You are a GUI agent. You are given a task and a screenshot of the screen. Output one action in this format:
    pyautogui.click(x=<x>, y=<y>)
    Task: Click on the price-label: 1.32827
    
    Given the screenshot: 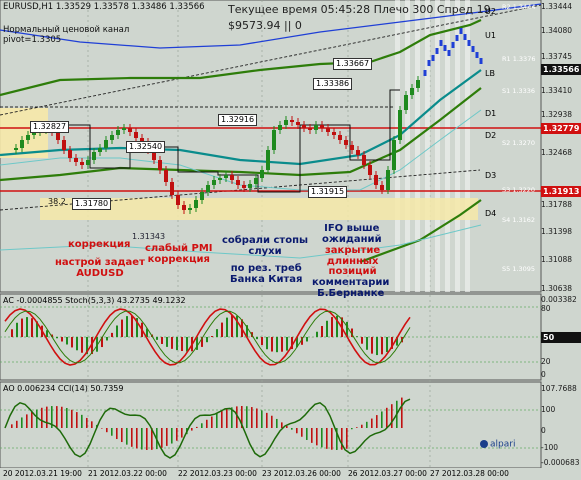 What is the action you would take?
    pyautogui.click(x=50, y=127)
    